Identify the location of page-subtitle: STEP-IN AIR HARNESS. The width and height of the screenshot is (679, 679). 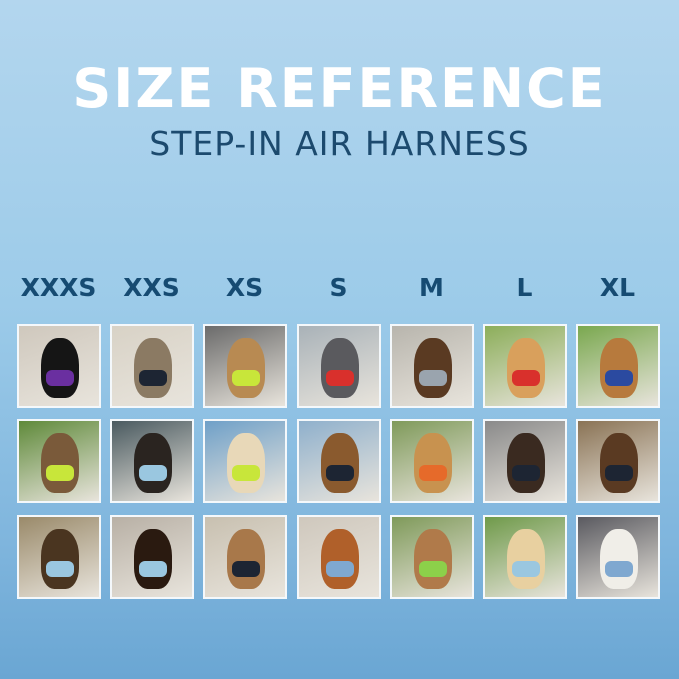
(339, 143).